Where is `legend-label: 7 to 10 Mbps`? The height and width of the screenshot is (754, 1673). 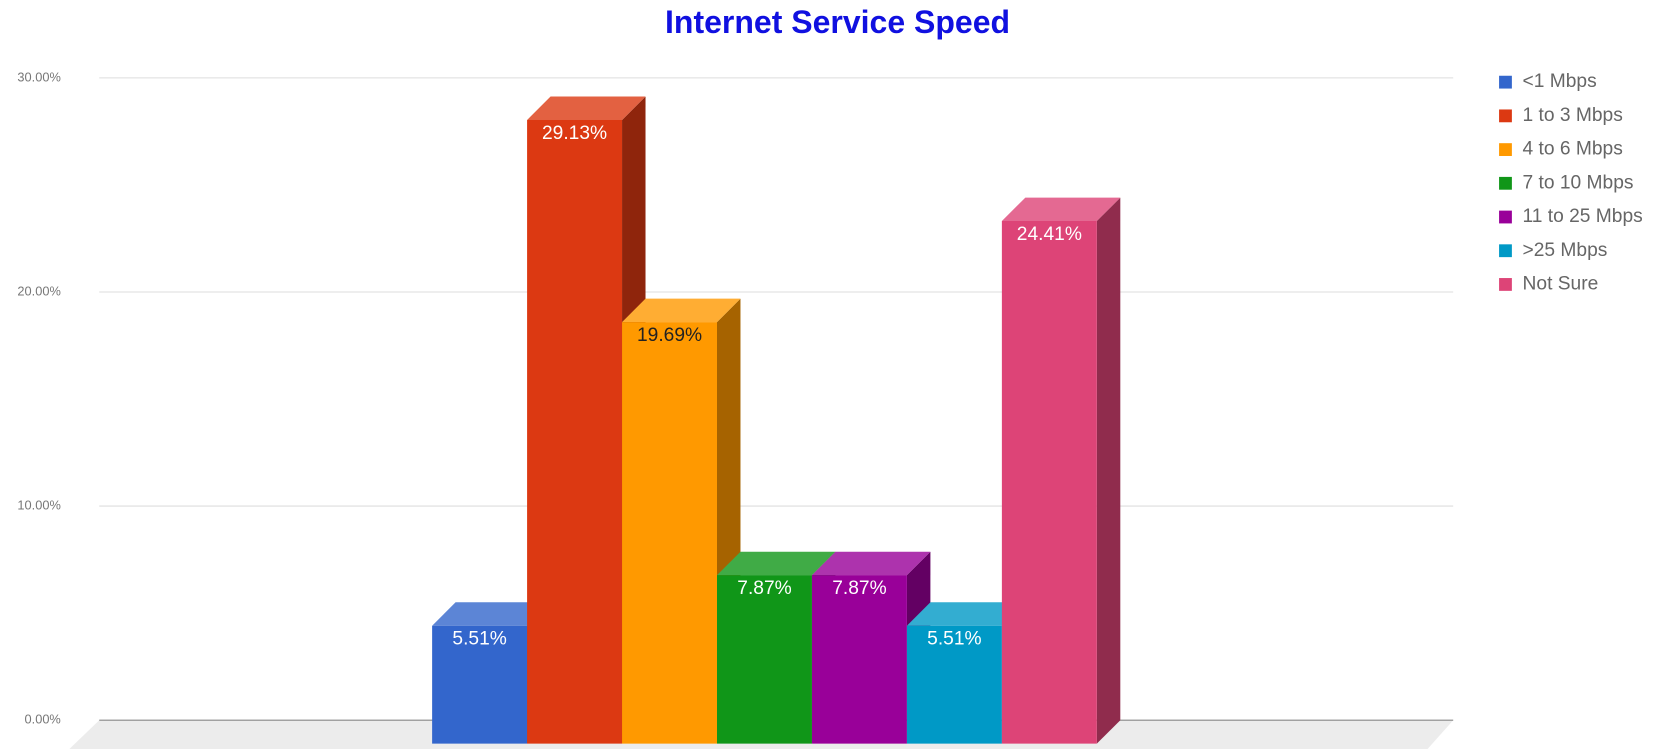
legend-label: 7 to 10 Mbps is located at coordinates (1578, 182).